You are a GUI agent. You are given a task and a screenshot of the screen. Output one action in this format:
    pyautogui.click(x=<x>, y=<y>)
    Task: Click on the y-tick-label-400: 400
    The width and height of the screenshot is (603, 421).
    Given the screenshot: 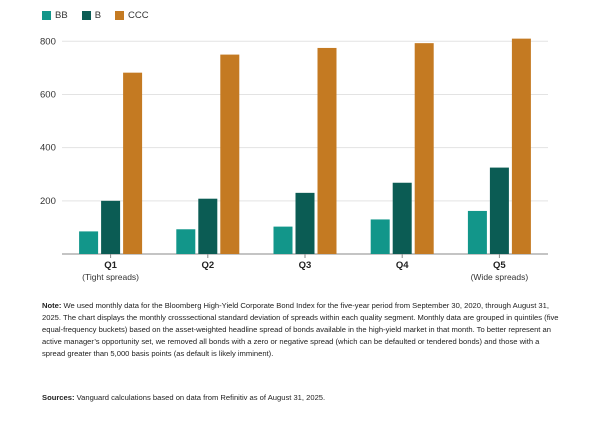 What is the action you would take?
    pyautogui.click(x=48, y=148)
    